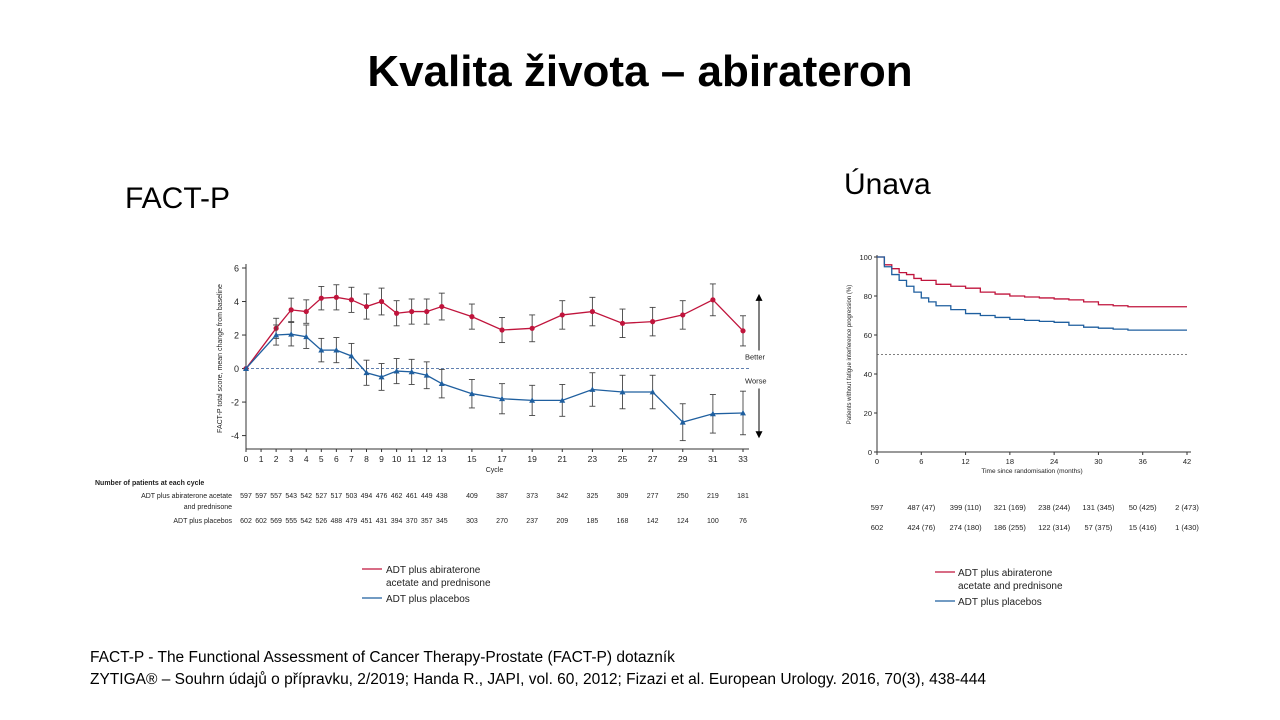  What do you see at coordinates (743, 521) in the screenshot?
I see `risk-table-value: 76` at bounding box center [743, 521].